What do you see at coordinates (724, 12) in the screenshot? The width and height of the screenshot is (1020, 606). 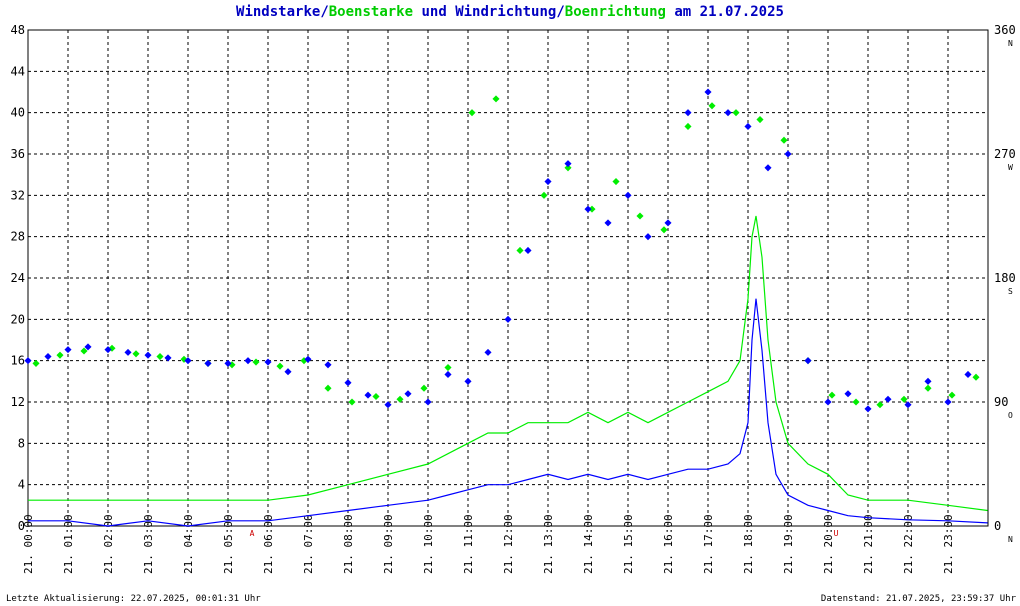 I see `title-date: am 21.07.2025` at bounding box center [724, 12].